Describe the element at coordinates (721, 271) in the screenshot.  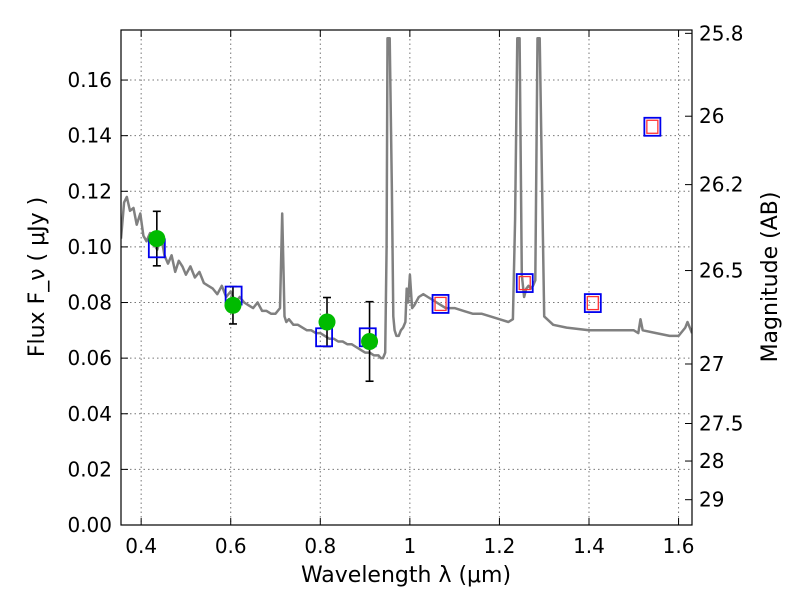
I see `right-tick-label: 26.5` at that location.